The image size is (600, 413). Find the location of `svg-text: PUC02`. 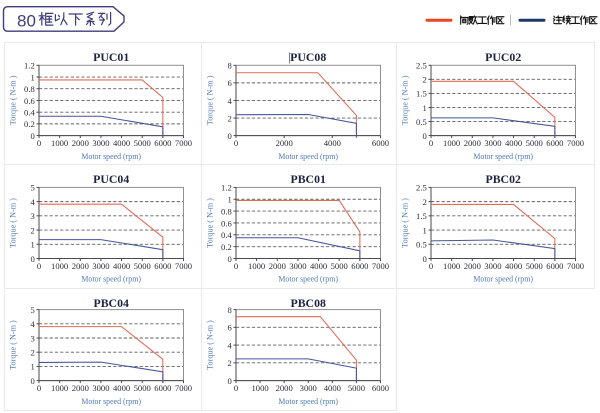

svg-text: PUC02 is located at coordinates (503, 57).